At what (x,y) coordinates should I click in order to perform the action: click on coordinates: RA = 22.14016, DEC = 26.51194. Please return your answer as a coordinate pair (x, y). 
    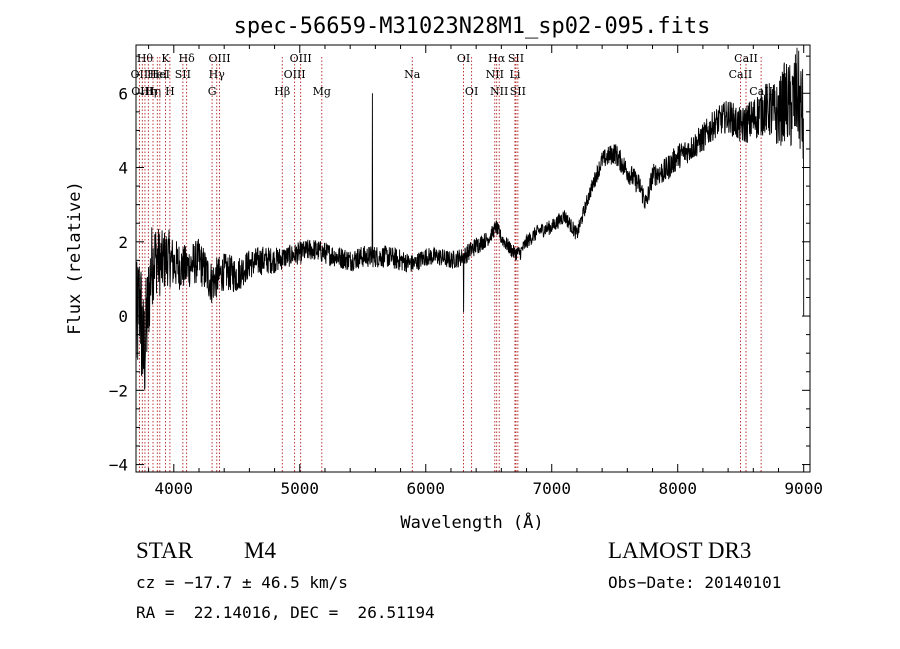
    Looking at the image, I should click on (285, 612).